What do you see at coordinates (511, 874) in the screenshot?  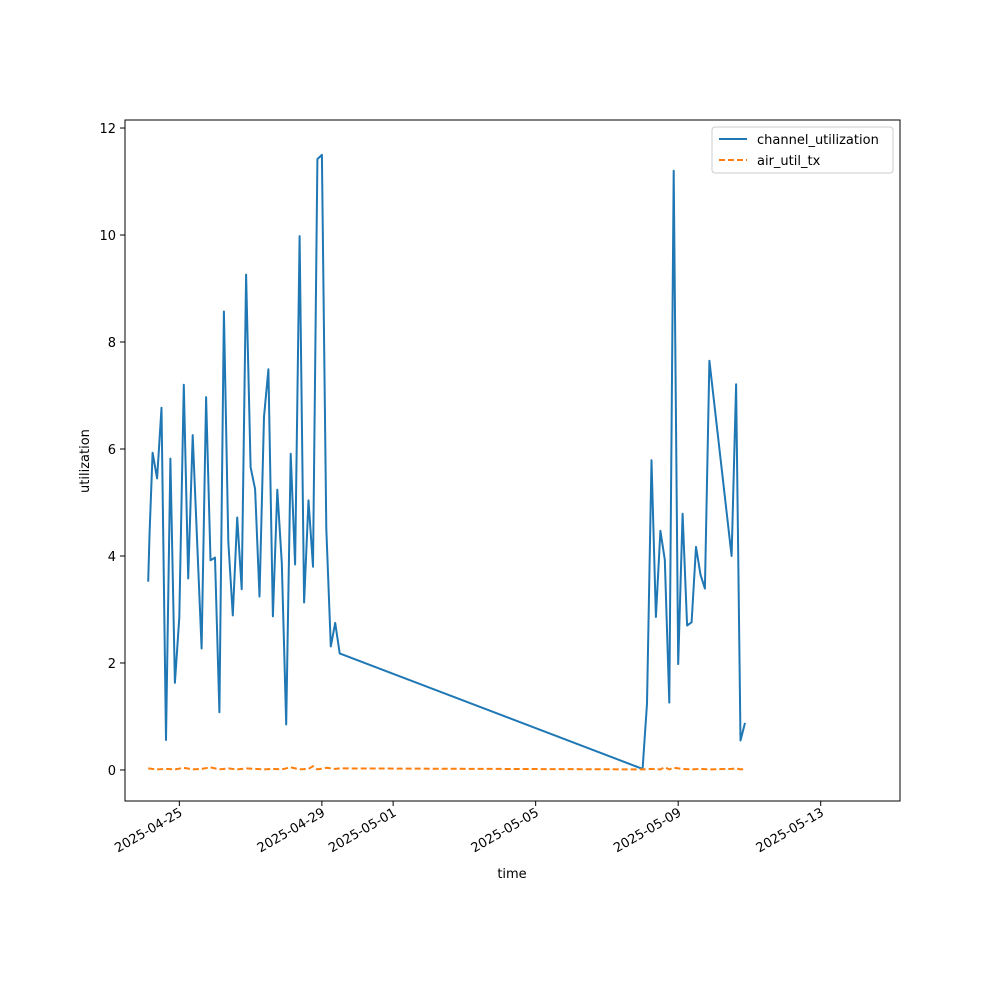 I see `x-axis-label: time` at bounding box center [511, 874].